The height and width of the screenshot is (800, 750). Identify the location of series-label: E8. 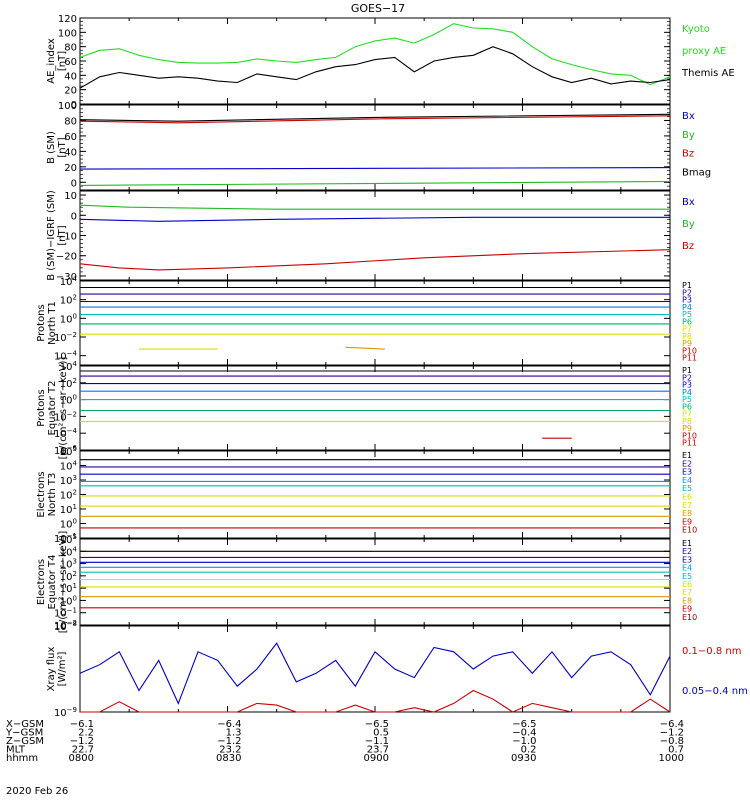
(687, 600).